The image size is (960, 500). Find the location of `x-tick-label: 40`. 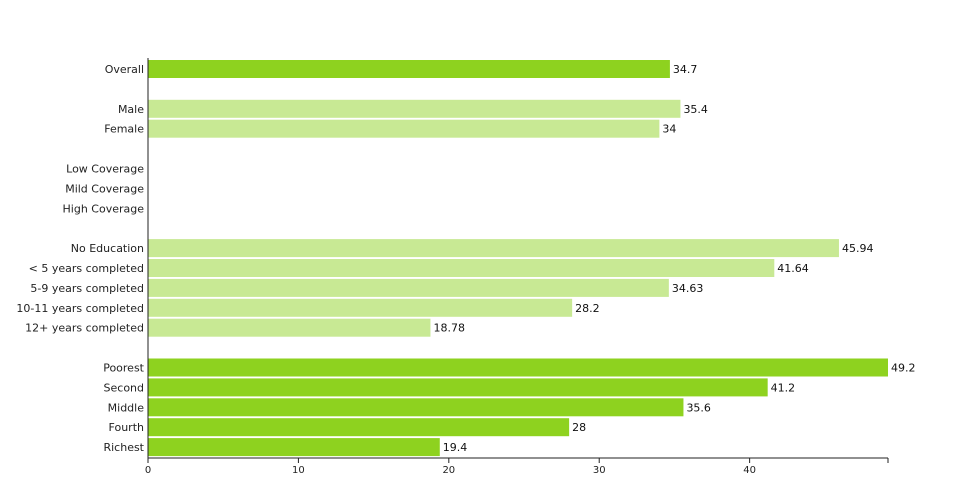

x-tick-label: 40 is located at coordinates (749, 470).